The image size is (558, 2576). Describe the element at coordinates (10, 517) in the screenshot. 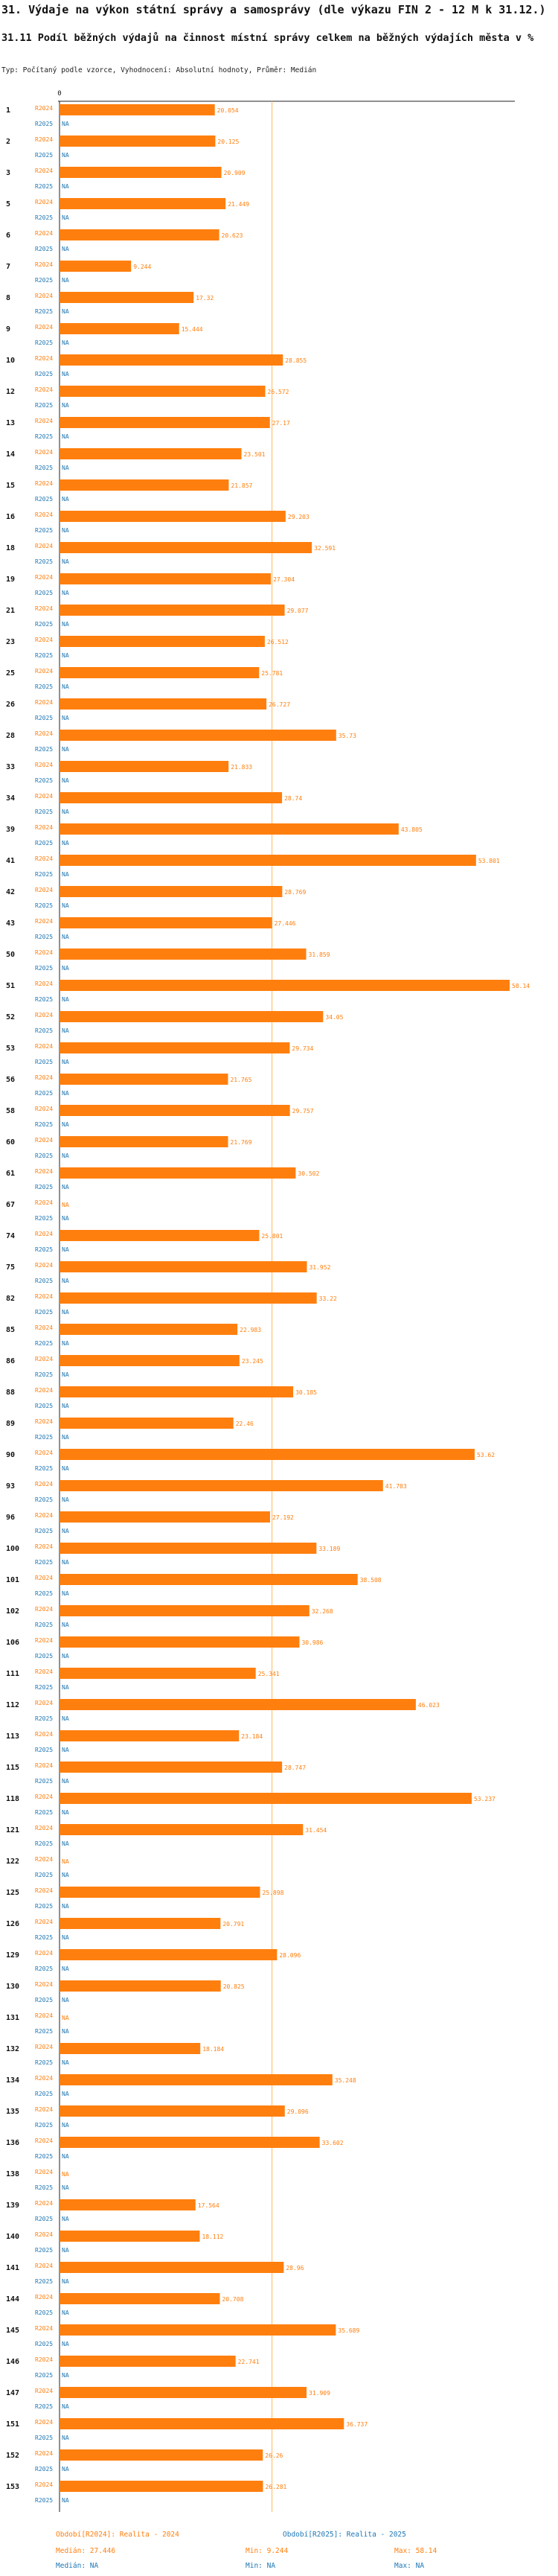

I see `category-label: 16` at that location.